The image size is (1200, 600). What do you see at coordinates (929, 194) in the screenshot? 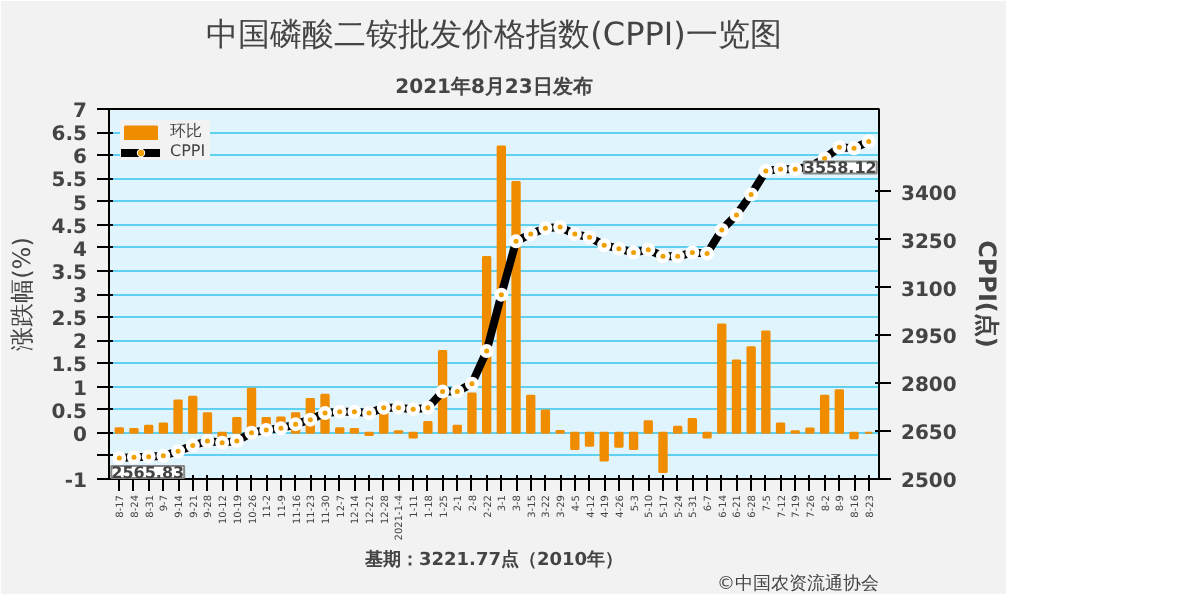
I see `y2-tick-label: 3400` at bounding box center [929, 194].